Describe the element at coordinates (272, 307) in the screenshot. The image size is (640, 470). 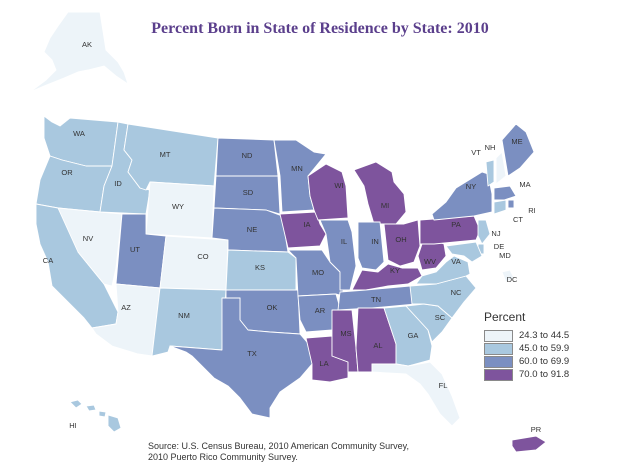
I see `state-label-ok: OK` at that location.